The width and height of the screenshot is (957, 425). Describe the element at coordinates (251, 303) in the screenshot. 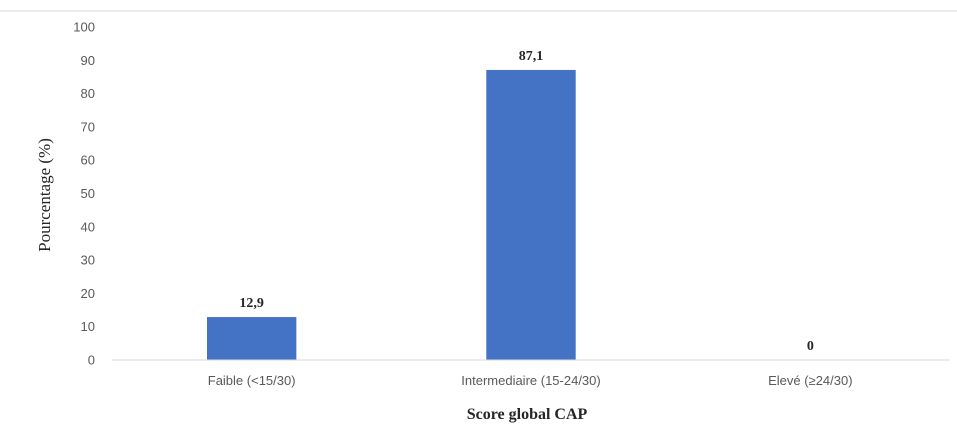

I see `data-label: 12,9` at that location.